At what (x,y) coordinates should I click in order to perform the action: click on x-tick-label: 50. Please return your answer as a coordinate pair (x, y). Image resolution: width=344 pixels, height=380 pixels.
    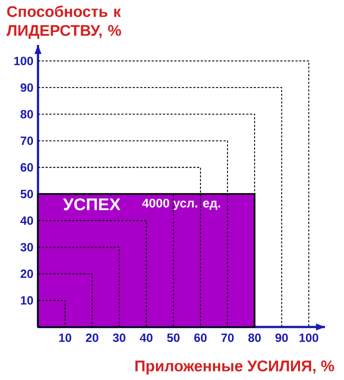
    Looking at the image, I should click on (173, 338).